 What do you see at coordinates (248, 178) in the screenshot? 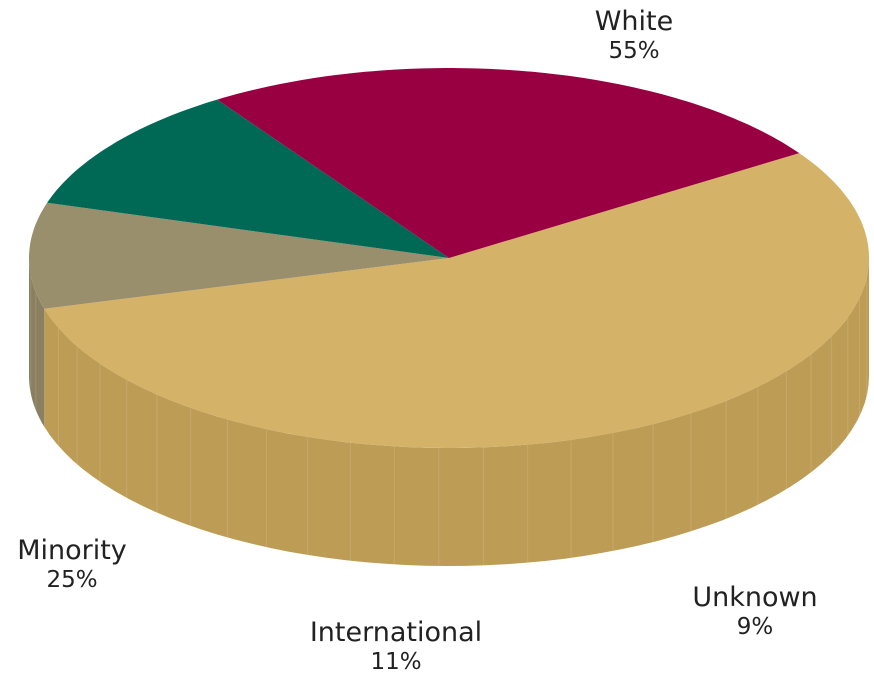
I see `pie-slice-international` at bounding box center [248, 178].